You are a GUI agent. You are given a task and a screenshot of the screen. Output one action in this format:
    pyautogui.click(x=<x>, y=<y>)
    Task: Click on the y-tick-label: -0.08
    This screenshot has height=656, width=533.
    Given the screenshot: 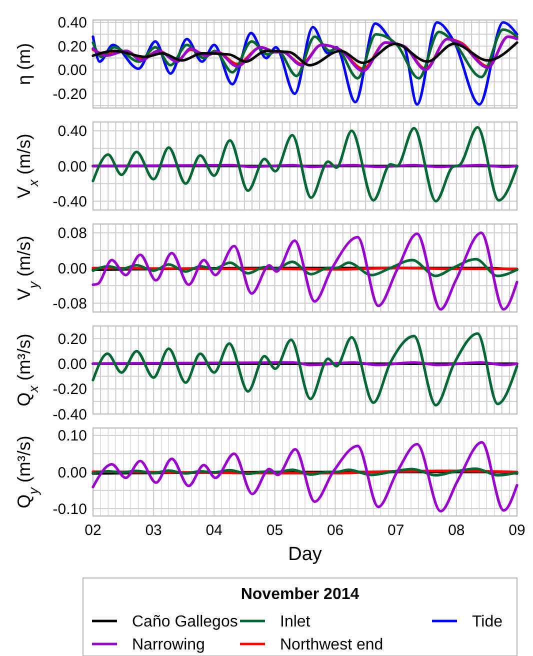 What is the action you would take?
    pyautogui.click(x=69, y=303)
    